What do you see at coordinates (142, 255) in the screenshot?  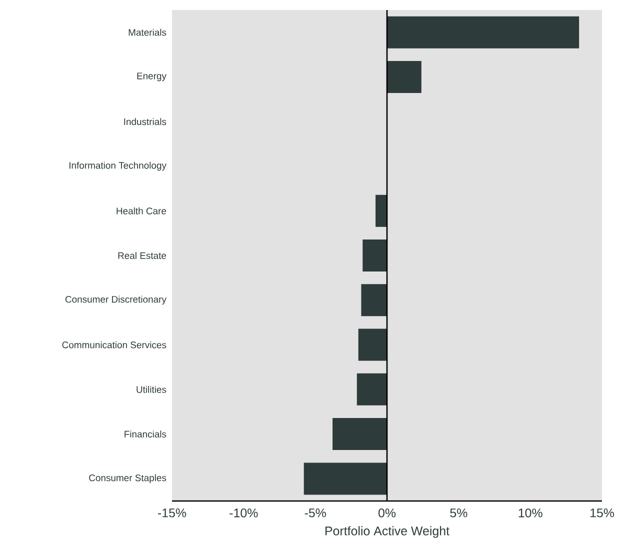 I see `y-tick-label: Real Estate` at bounding box center [142, 255].